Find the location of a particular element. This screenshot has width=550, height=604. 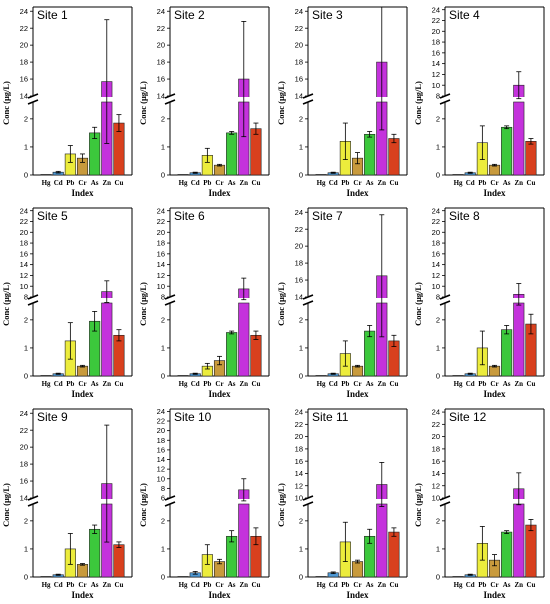

x-tick-label-cu: Cu is located at coordinates (118, 183).